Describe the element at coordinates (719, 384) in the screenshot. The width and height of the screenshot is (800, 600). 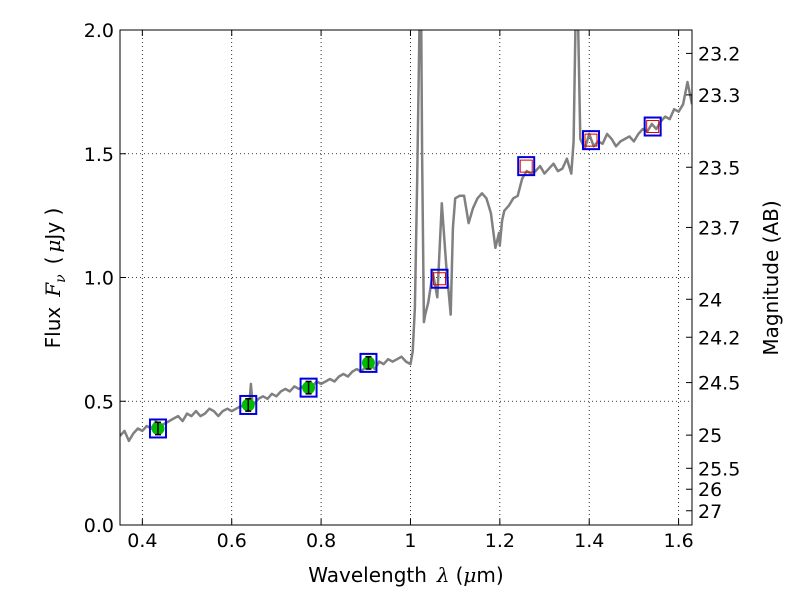
I see `y2-tick-label: 24.5` at that location.